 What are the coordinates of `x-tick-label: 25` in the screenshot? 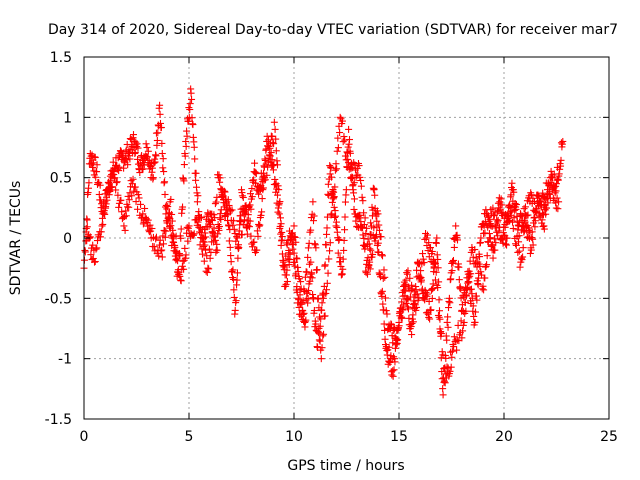 It's located at (609, 437).